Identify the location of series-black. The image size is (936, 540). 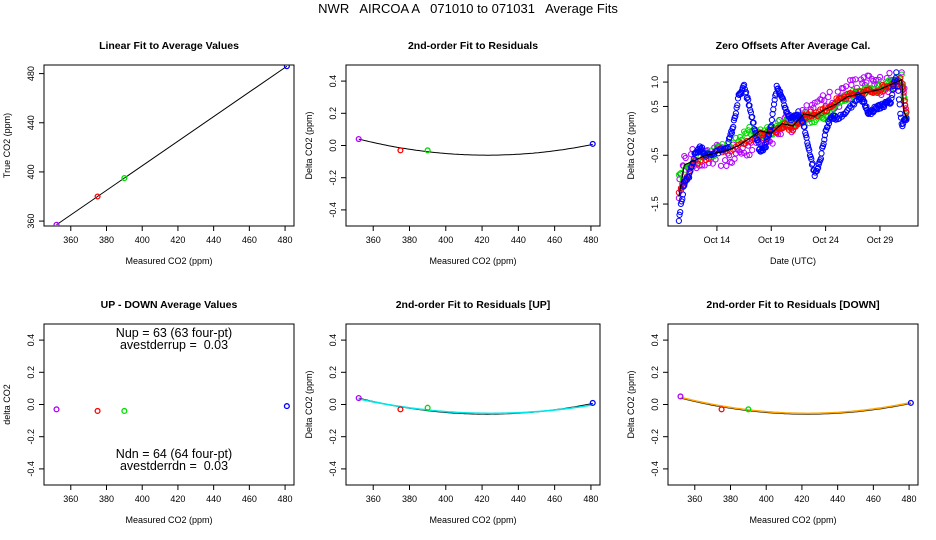
(793, 137).